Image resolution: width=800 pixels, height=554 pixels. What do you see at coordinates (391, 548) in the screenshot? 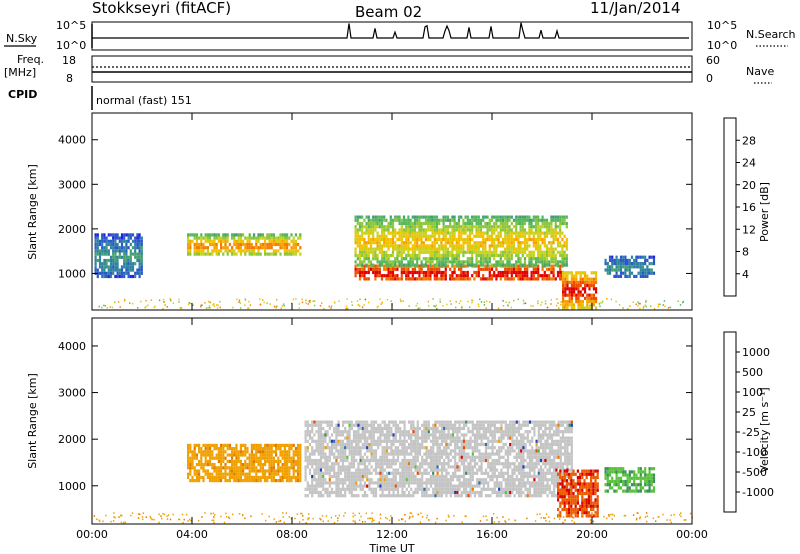
I see `x-axis-label: Time UT` at bounding box center [391, 548].